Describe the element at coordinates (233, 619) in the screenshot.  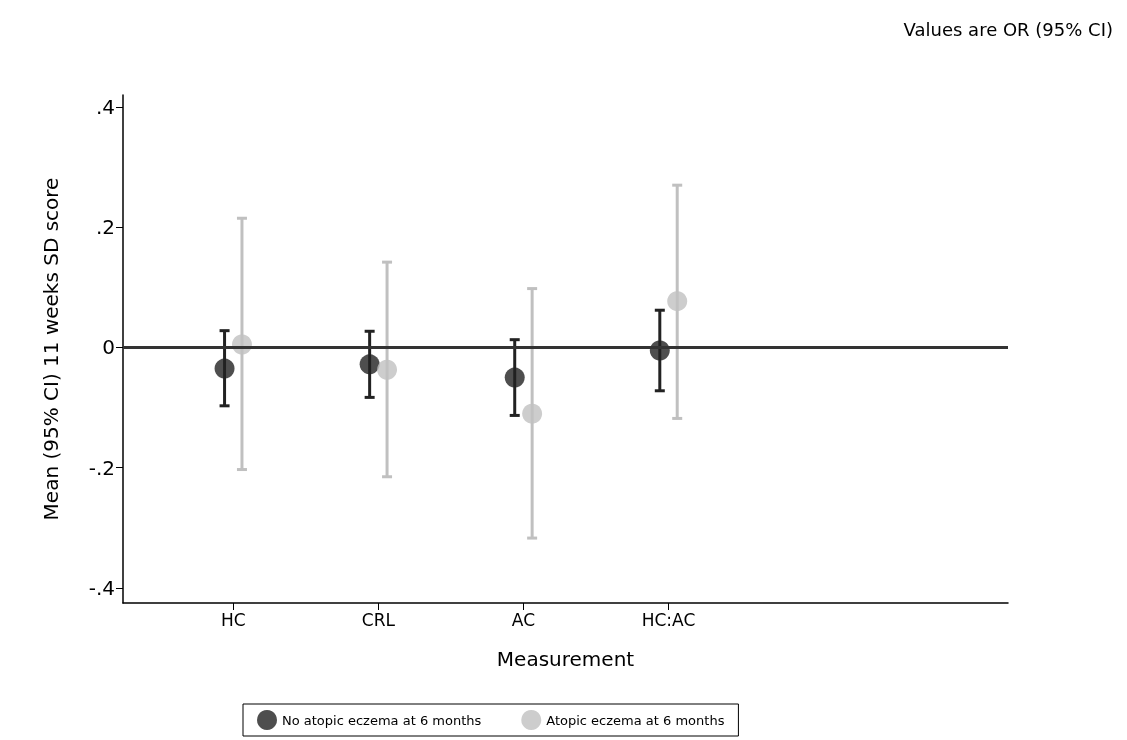
I see `x-tick-label: HC` at that location.